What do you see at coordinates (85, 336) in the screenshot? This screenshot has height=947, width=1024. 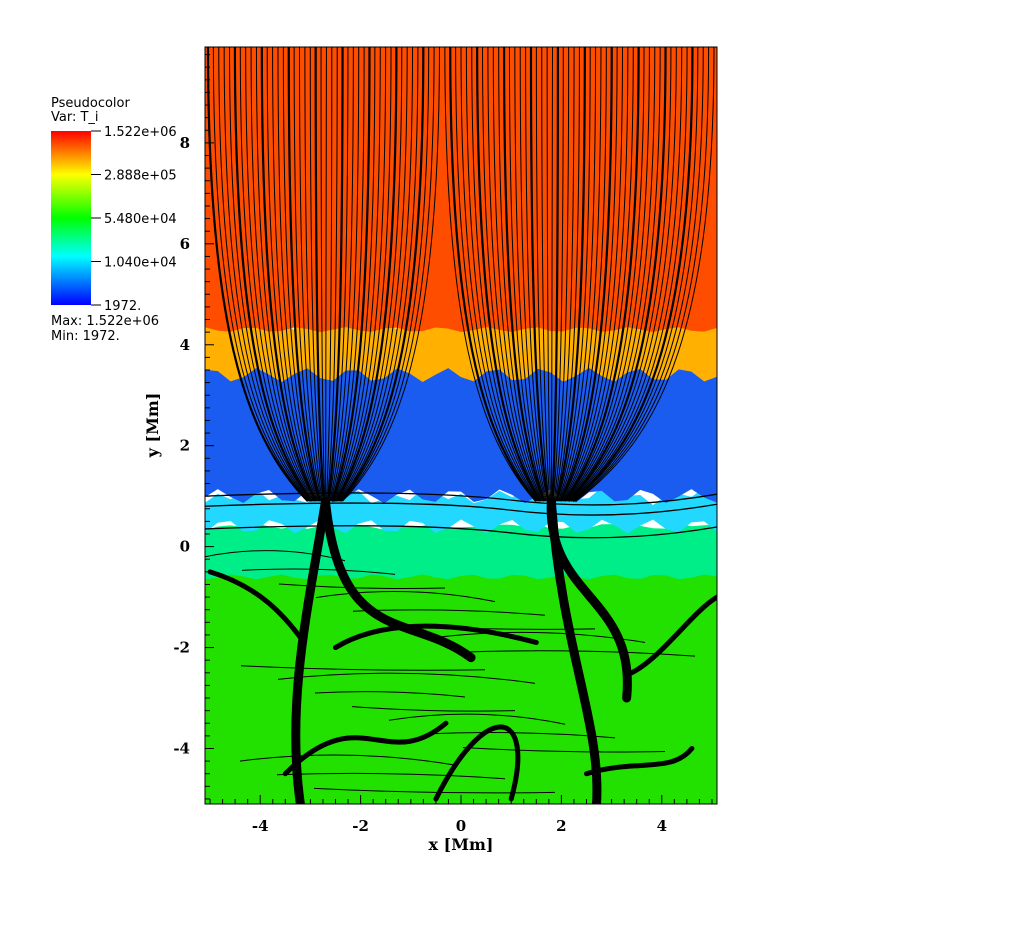 I see `legend-min: Min: 1972.` at bounding box center [85, 336].